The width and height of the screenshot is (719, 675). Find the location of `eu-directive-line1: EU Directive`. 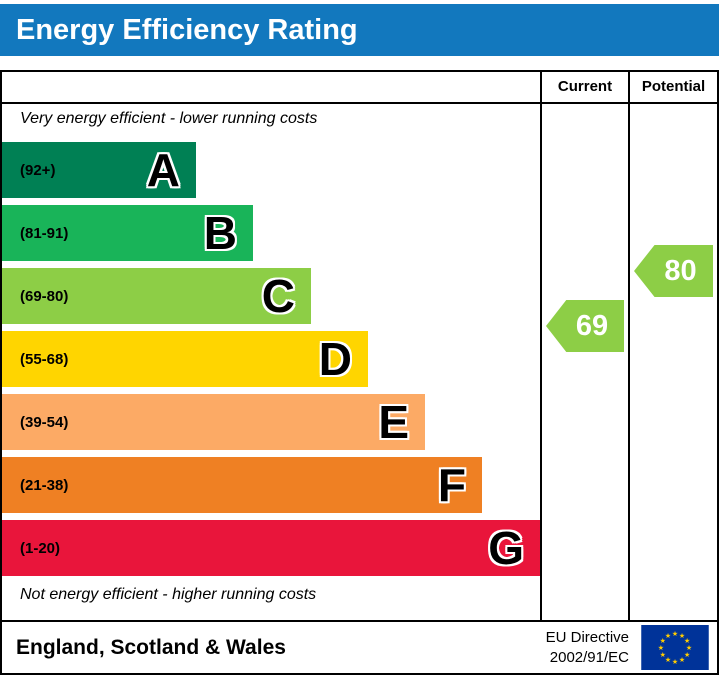

eu-directive-line1: EU Directive is located at coordinates (587, 637).